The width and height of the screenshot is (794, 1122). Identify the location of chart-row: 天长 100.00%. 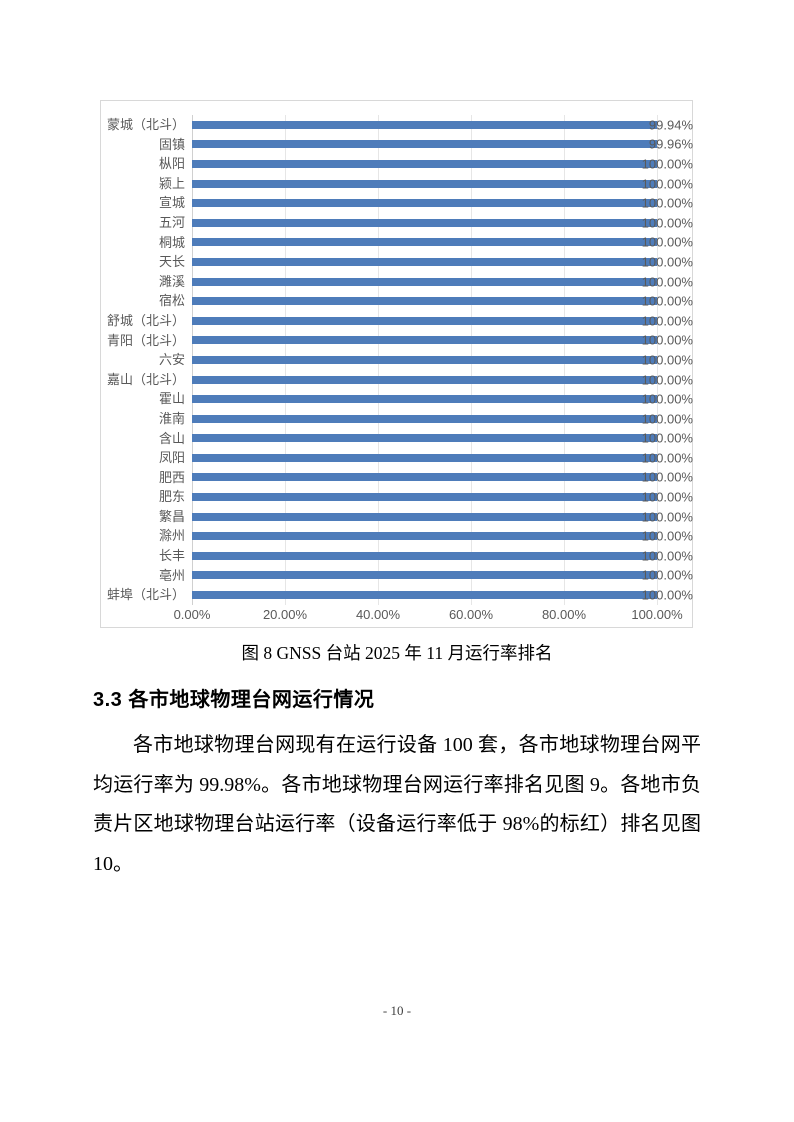
(397, 262).